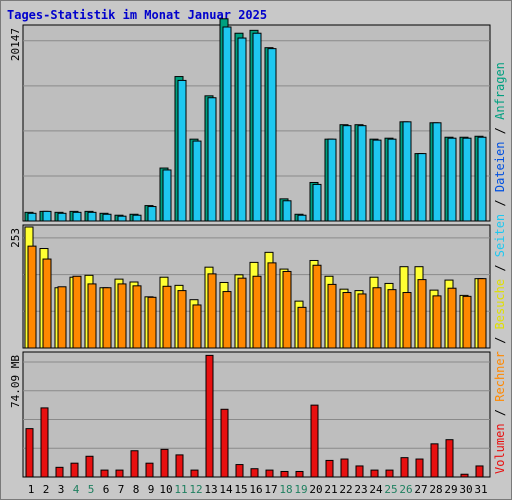 This screenshot has width=512, height=500. What do you see at coordinates (136, 489) in the screenshot?
I see `x-tick-label: 8` at bounding box center [136, 489].